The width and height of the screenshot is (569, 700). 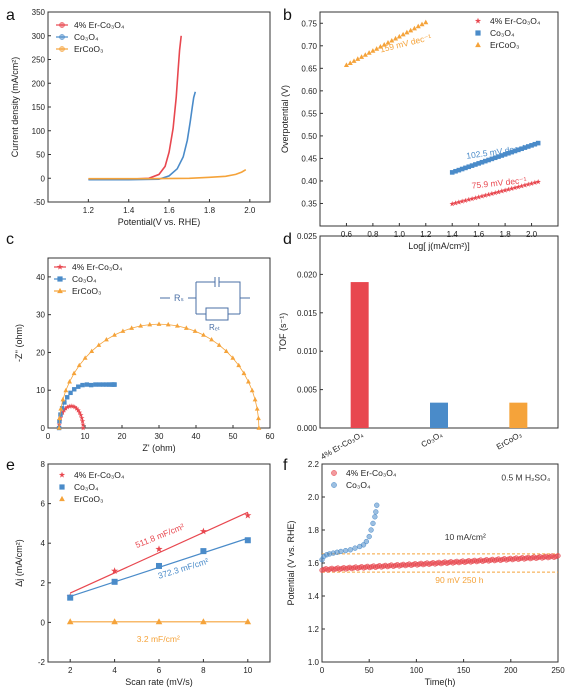 What do you see at coordinates (309, 113) in the screenshot?
I see `y-tick-label: 0.55` at bounding box center [309, 113].